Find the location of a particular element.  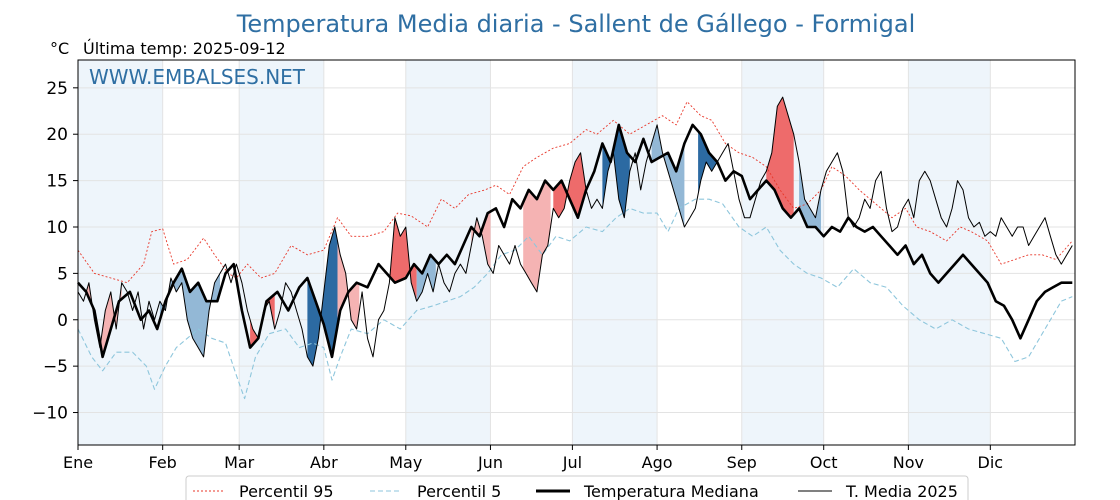

y-tick-label: 0 is located at coordinates (62, 321).